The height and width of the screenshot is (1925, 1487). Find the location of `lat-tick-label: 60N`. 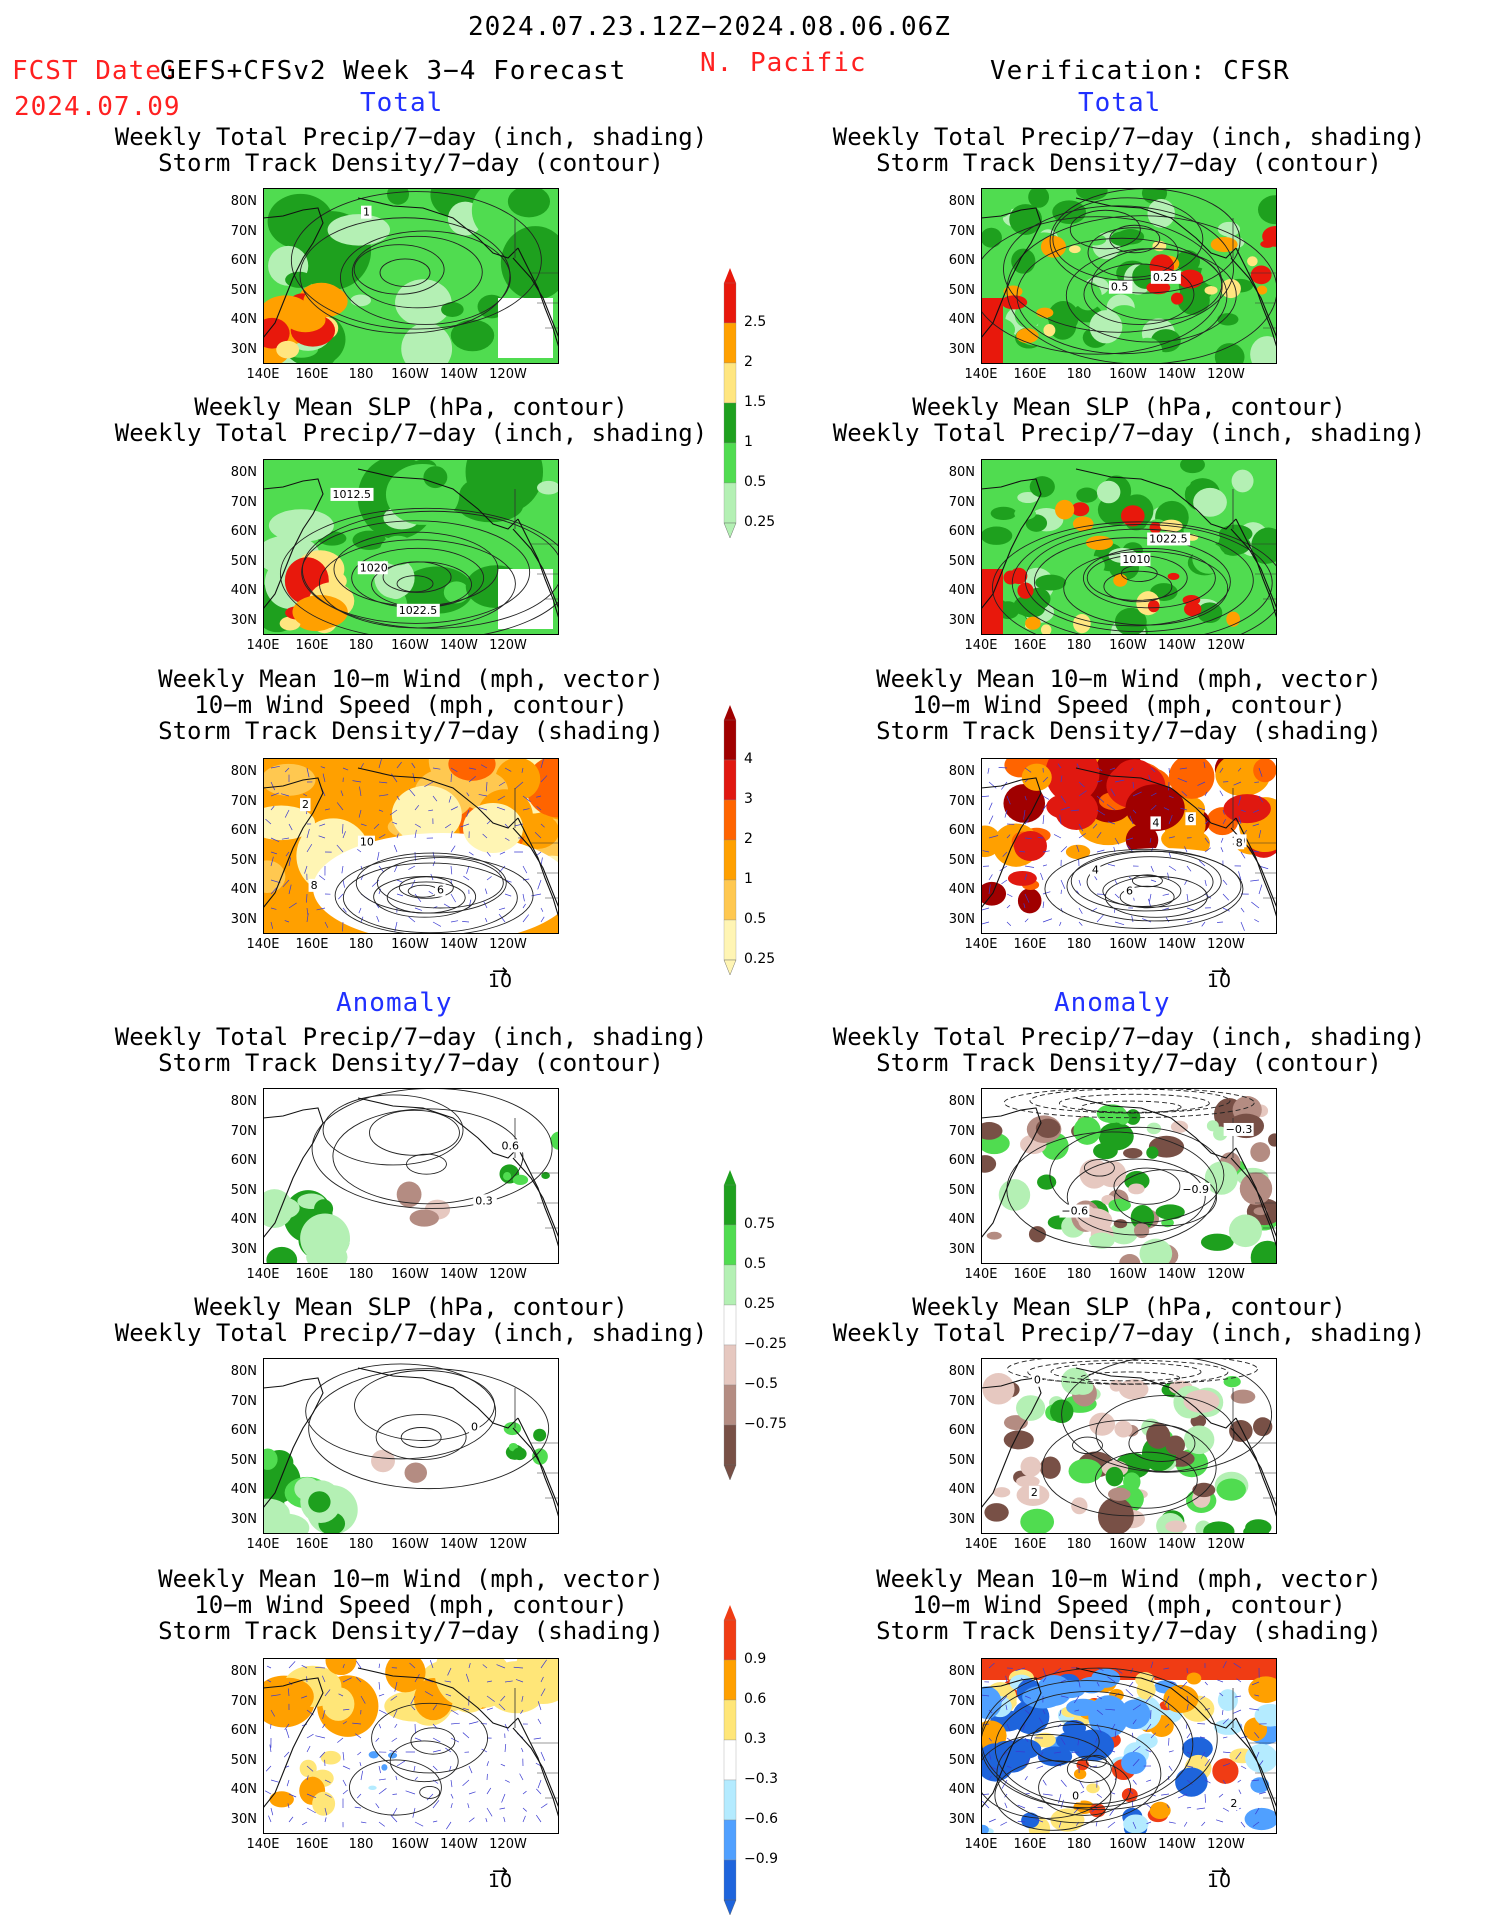

lat-tick-label: 60N is located at coordinates (961, 260).